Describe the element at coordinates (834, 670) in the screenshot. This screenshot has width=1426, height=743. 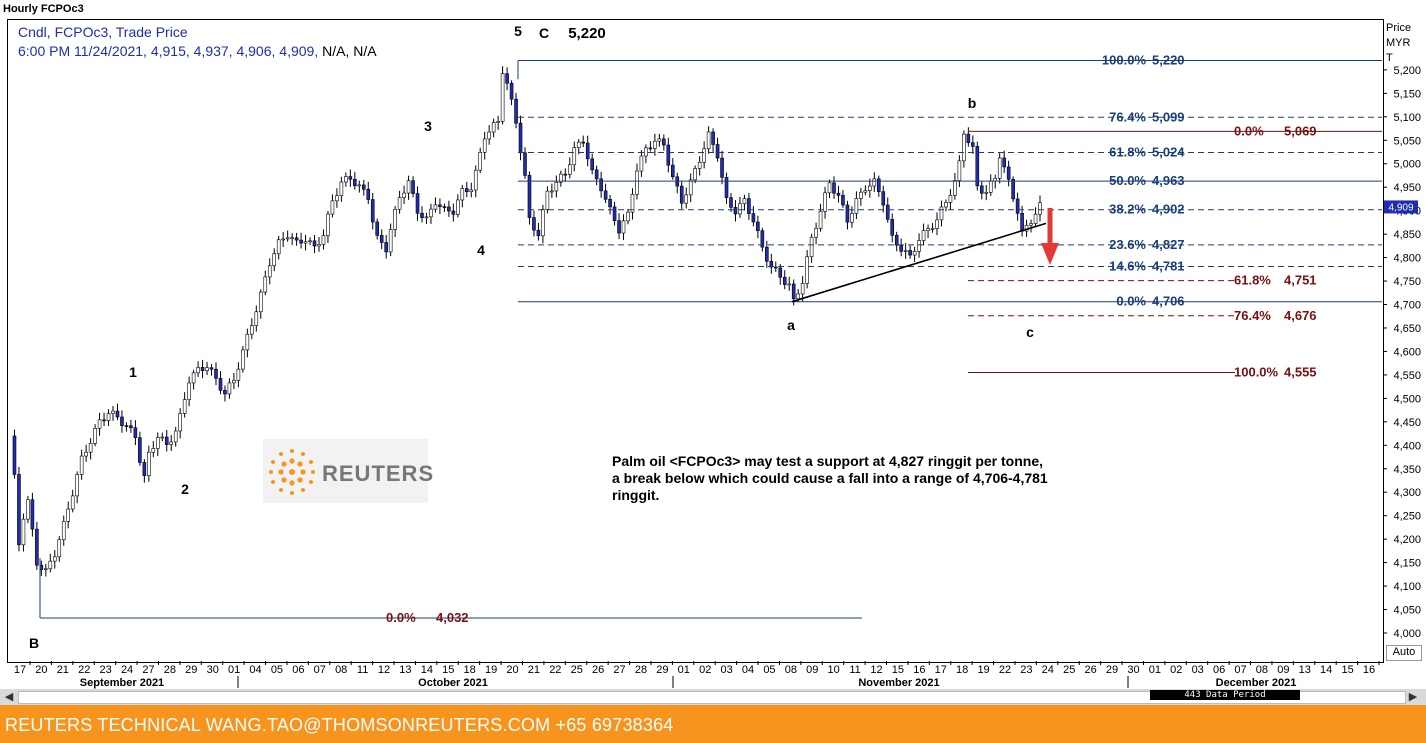
I see `x-tick-label: 10` at that location.